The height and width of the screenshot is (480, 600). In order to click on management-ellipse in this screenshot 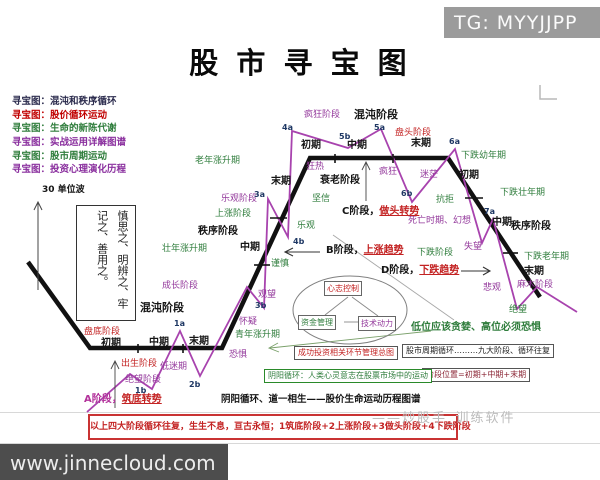, I will do `click(350, 310)`.